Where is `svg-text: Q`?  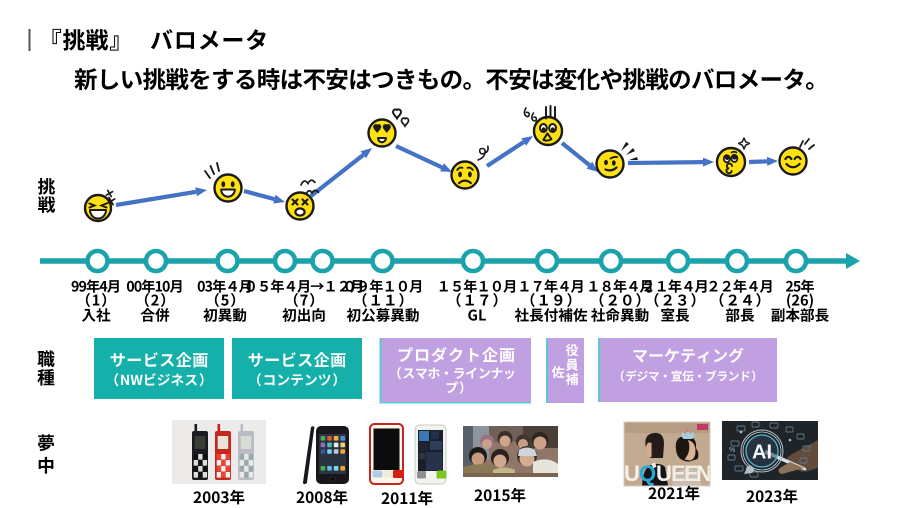
svg-text: Q is located at coordinates (647, 473).